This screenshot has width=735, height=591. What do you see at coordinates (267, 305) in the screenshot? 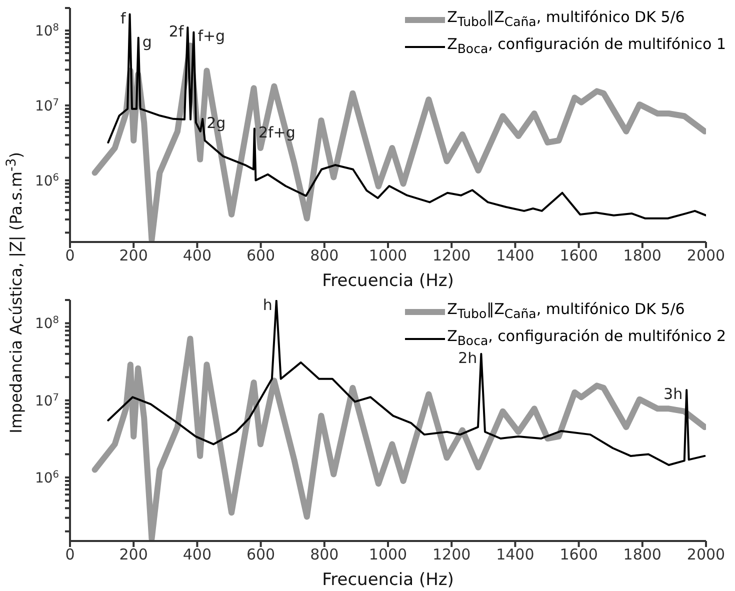
I see `annotation: h` at bounding box center [267, 305].